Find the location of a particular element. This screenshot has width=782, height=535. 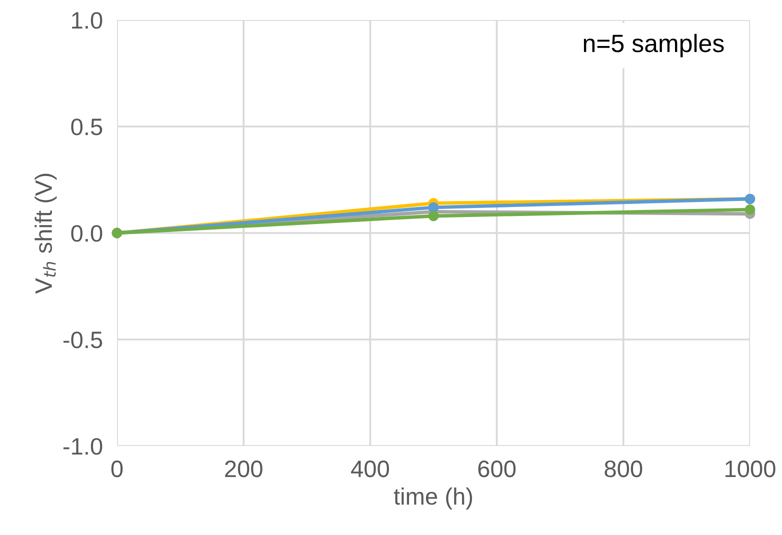

x-tick-label: 400 is located at coordinates (370, 469).